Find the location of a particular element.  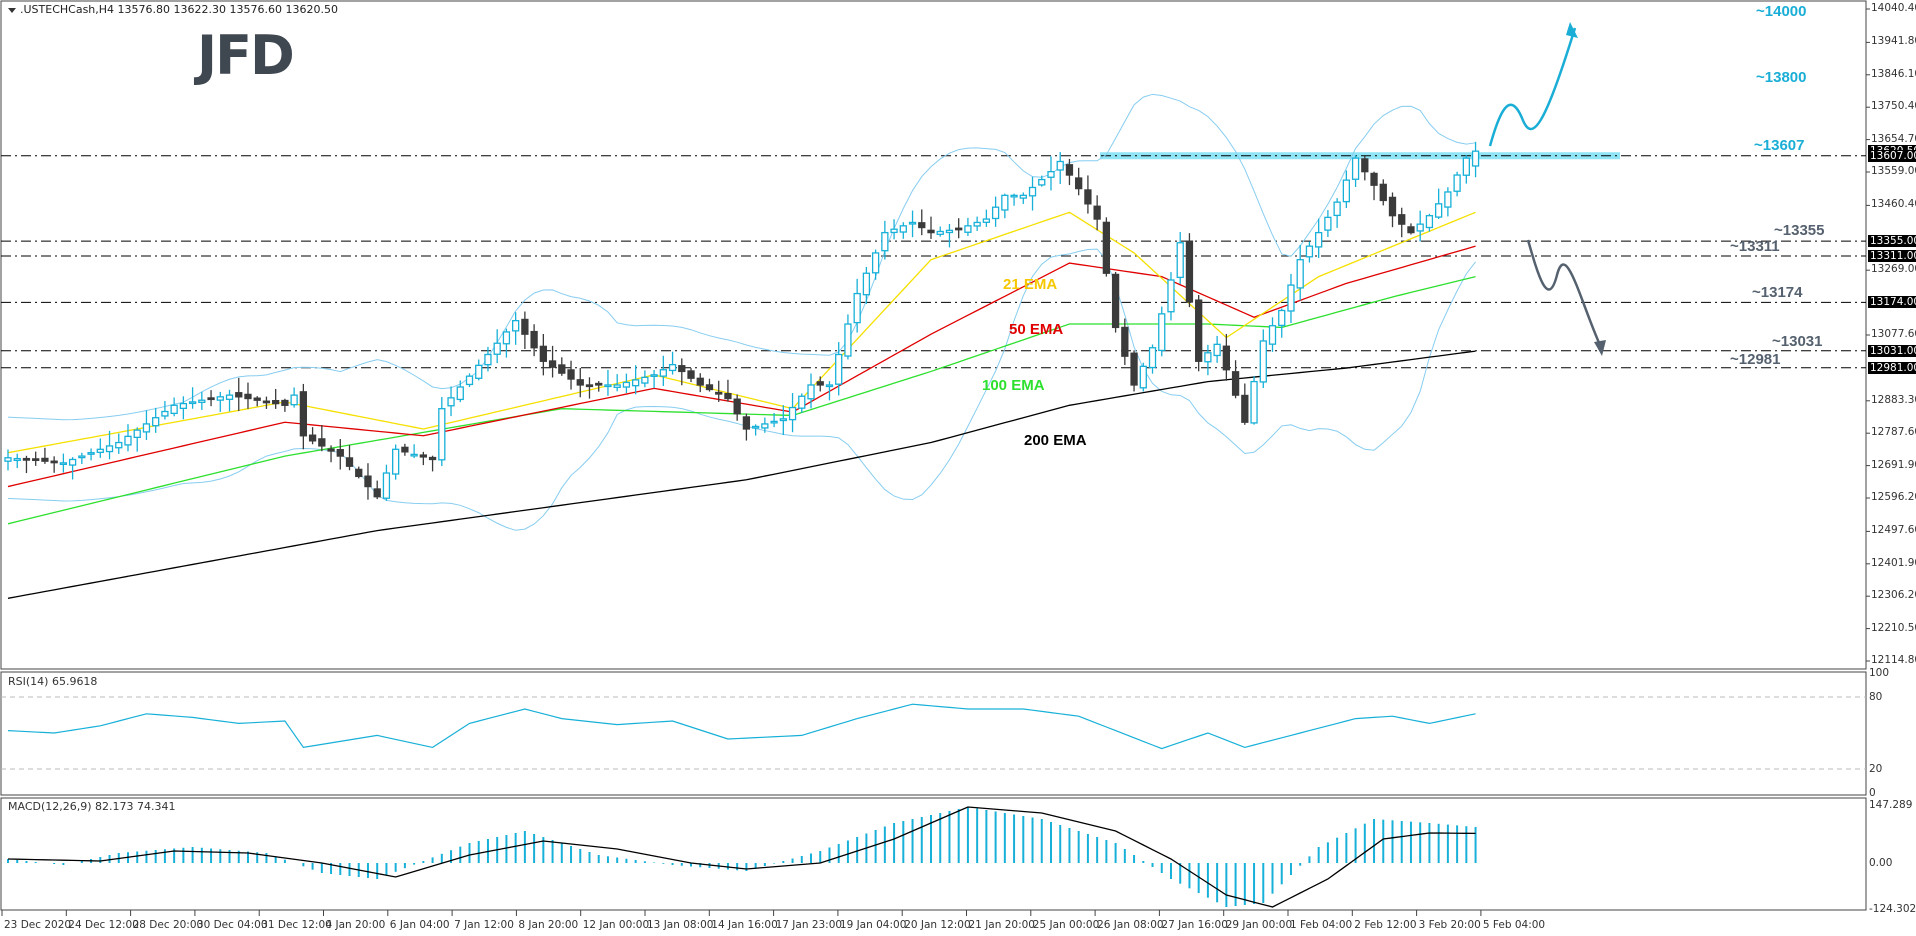

time-label: 5 Feb 04:00 is located at coordinates (1514, 925).